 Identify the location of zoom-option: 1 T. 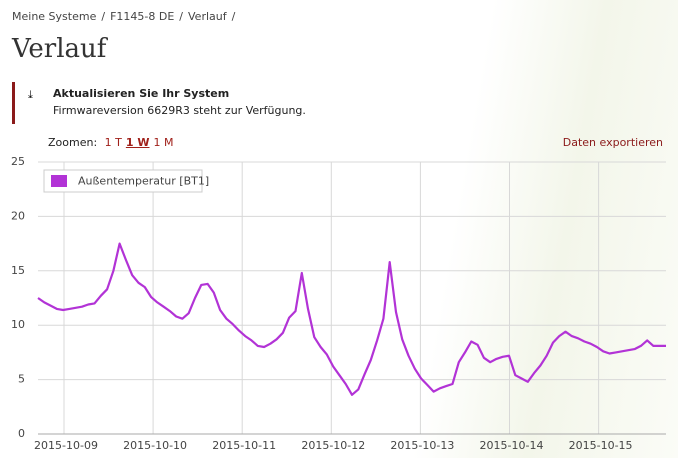
(113, 142).